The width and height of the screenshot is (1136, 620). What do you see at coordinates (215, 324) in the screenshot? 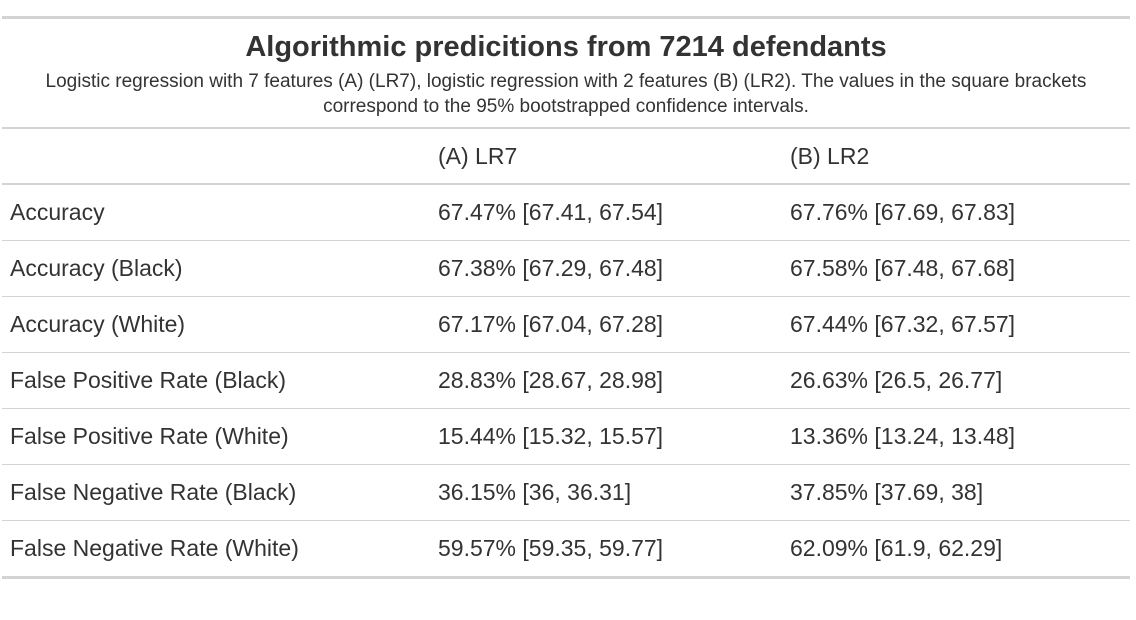
I see `metric-label: Accuracy (White)` at bounding box center [215, 324].